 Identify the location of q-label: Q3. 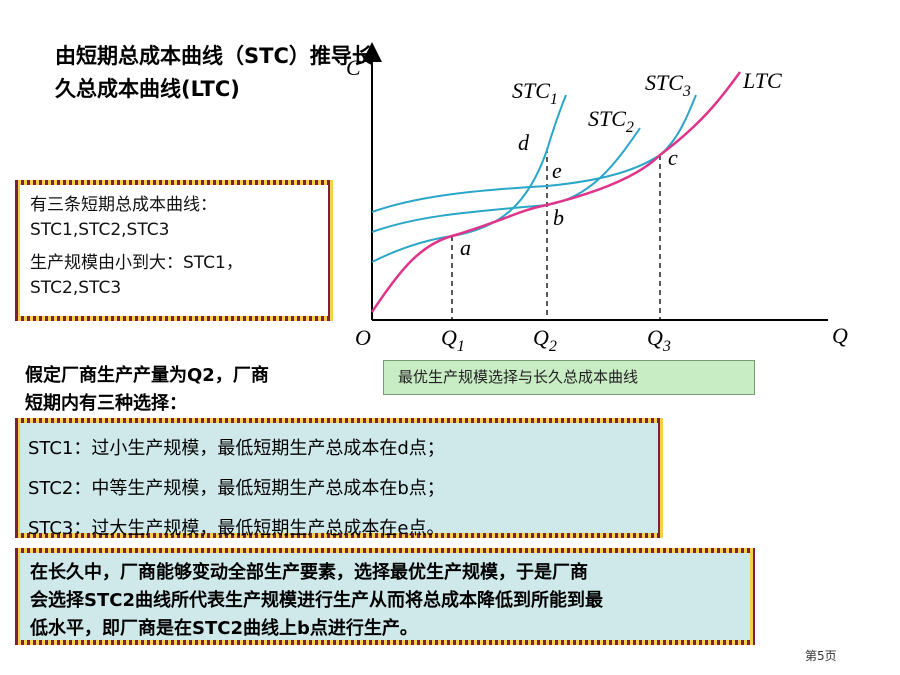
(659, 340).